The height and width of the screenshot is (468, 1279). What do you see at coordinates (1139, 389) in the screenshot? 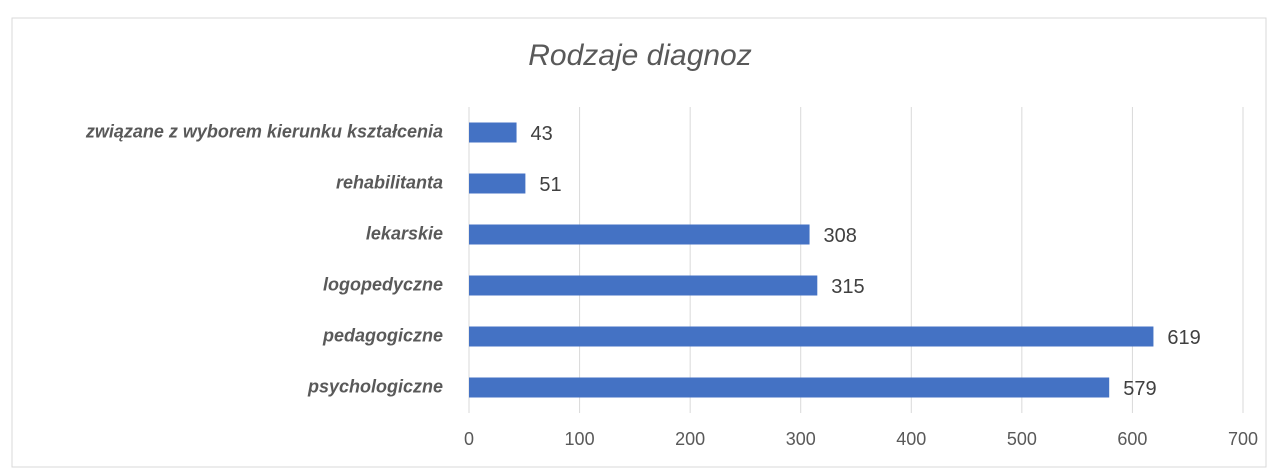
I see `value-label: 579` at bounding box center [1139, 389].